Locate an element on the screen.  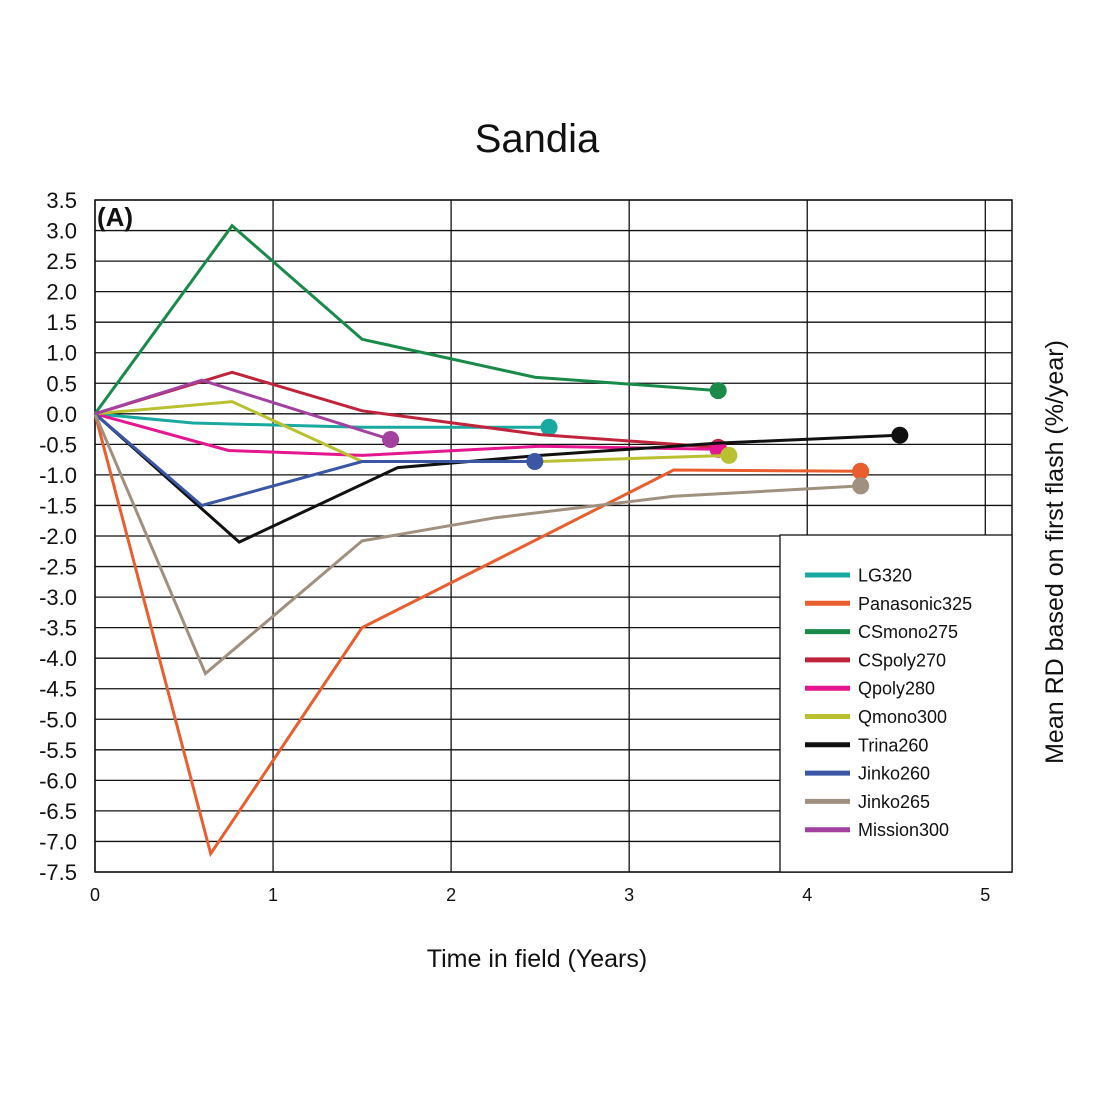
series-end-marker-mission300 is located at coordinates (391, 439).